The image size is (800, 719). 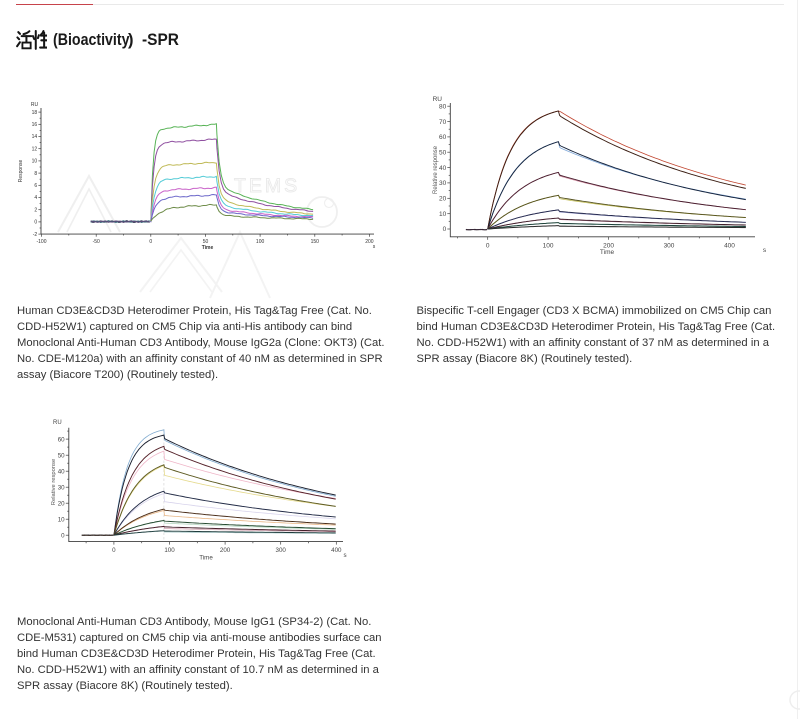 I want to click on svg-text: Response, so click(x=21, y=171).